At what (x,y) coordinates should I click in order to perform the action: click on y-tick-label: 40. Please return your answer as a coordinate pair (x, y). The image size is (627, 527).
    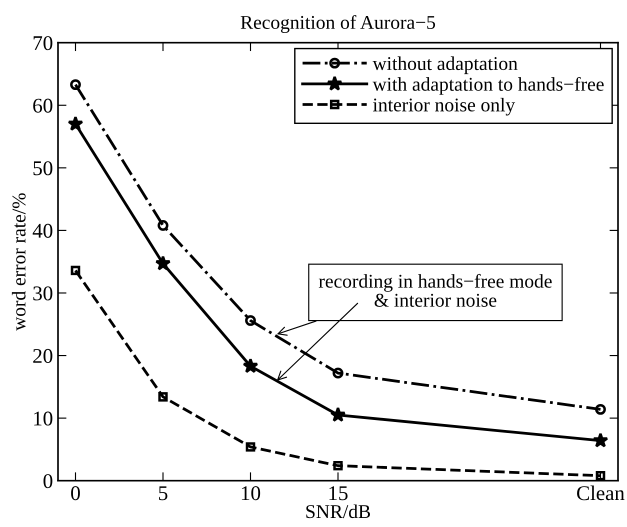
    Looking at the image, I should click on (42, 231).